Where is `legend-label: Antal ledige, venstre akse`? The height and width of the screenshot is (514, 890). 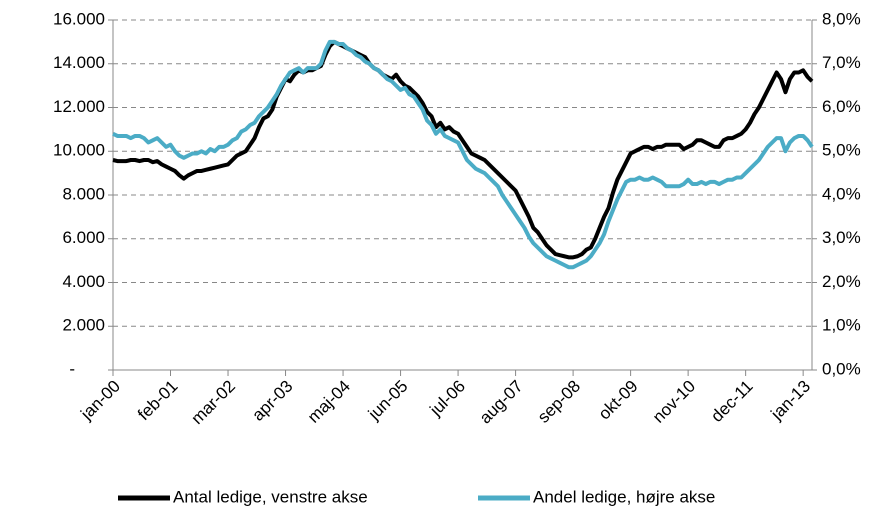 legend-label: Antal ledige, venstre akse is located at coordinates (270, 496).